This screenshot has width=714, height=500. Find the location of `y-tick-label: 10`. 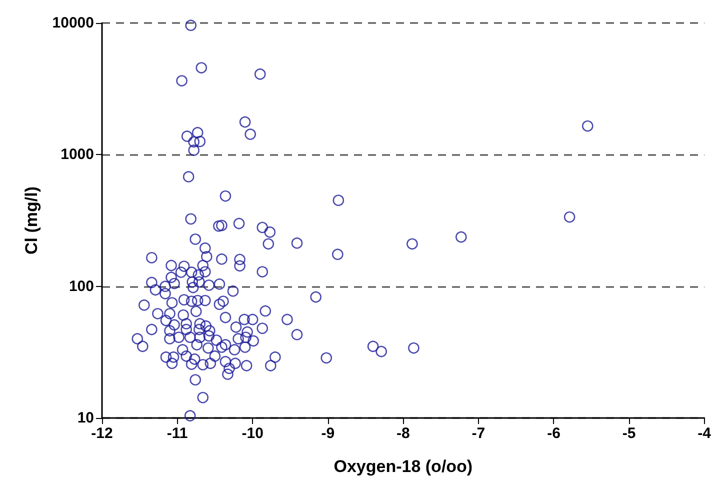

y-tick-label: 10 is located at coordinates (85, 418).